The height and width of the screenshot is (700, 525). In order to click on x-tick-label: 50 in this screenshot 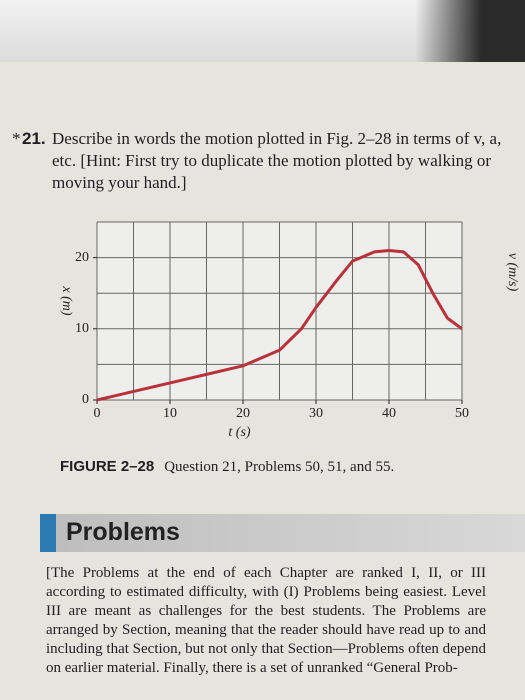, I will do `click(462, 413)`.